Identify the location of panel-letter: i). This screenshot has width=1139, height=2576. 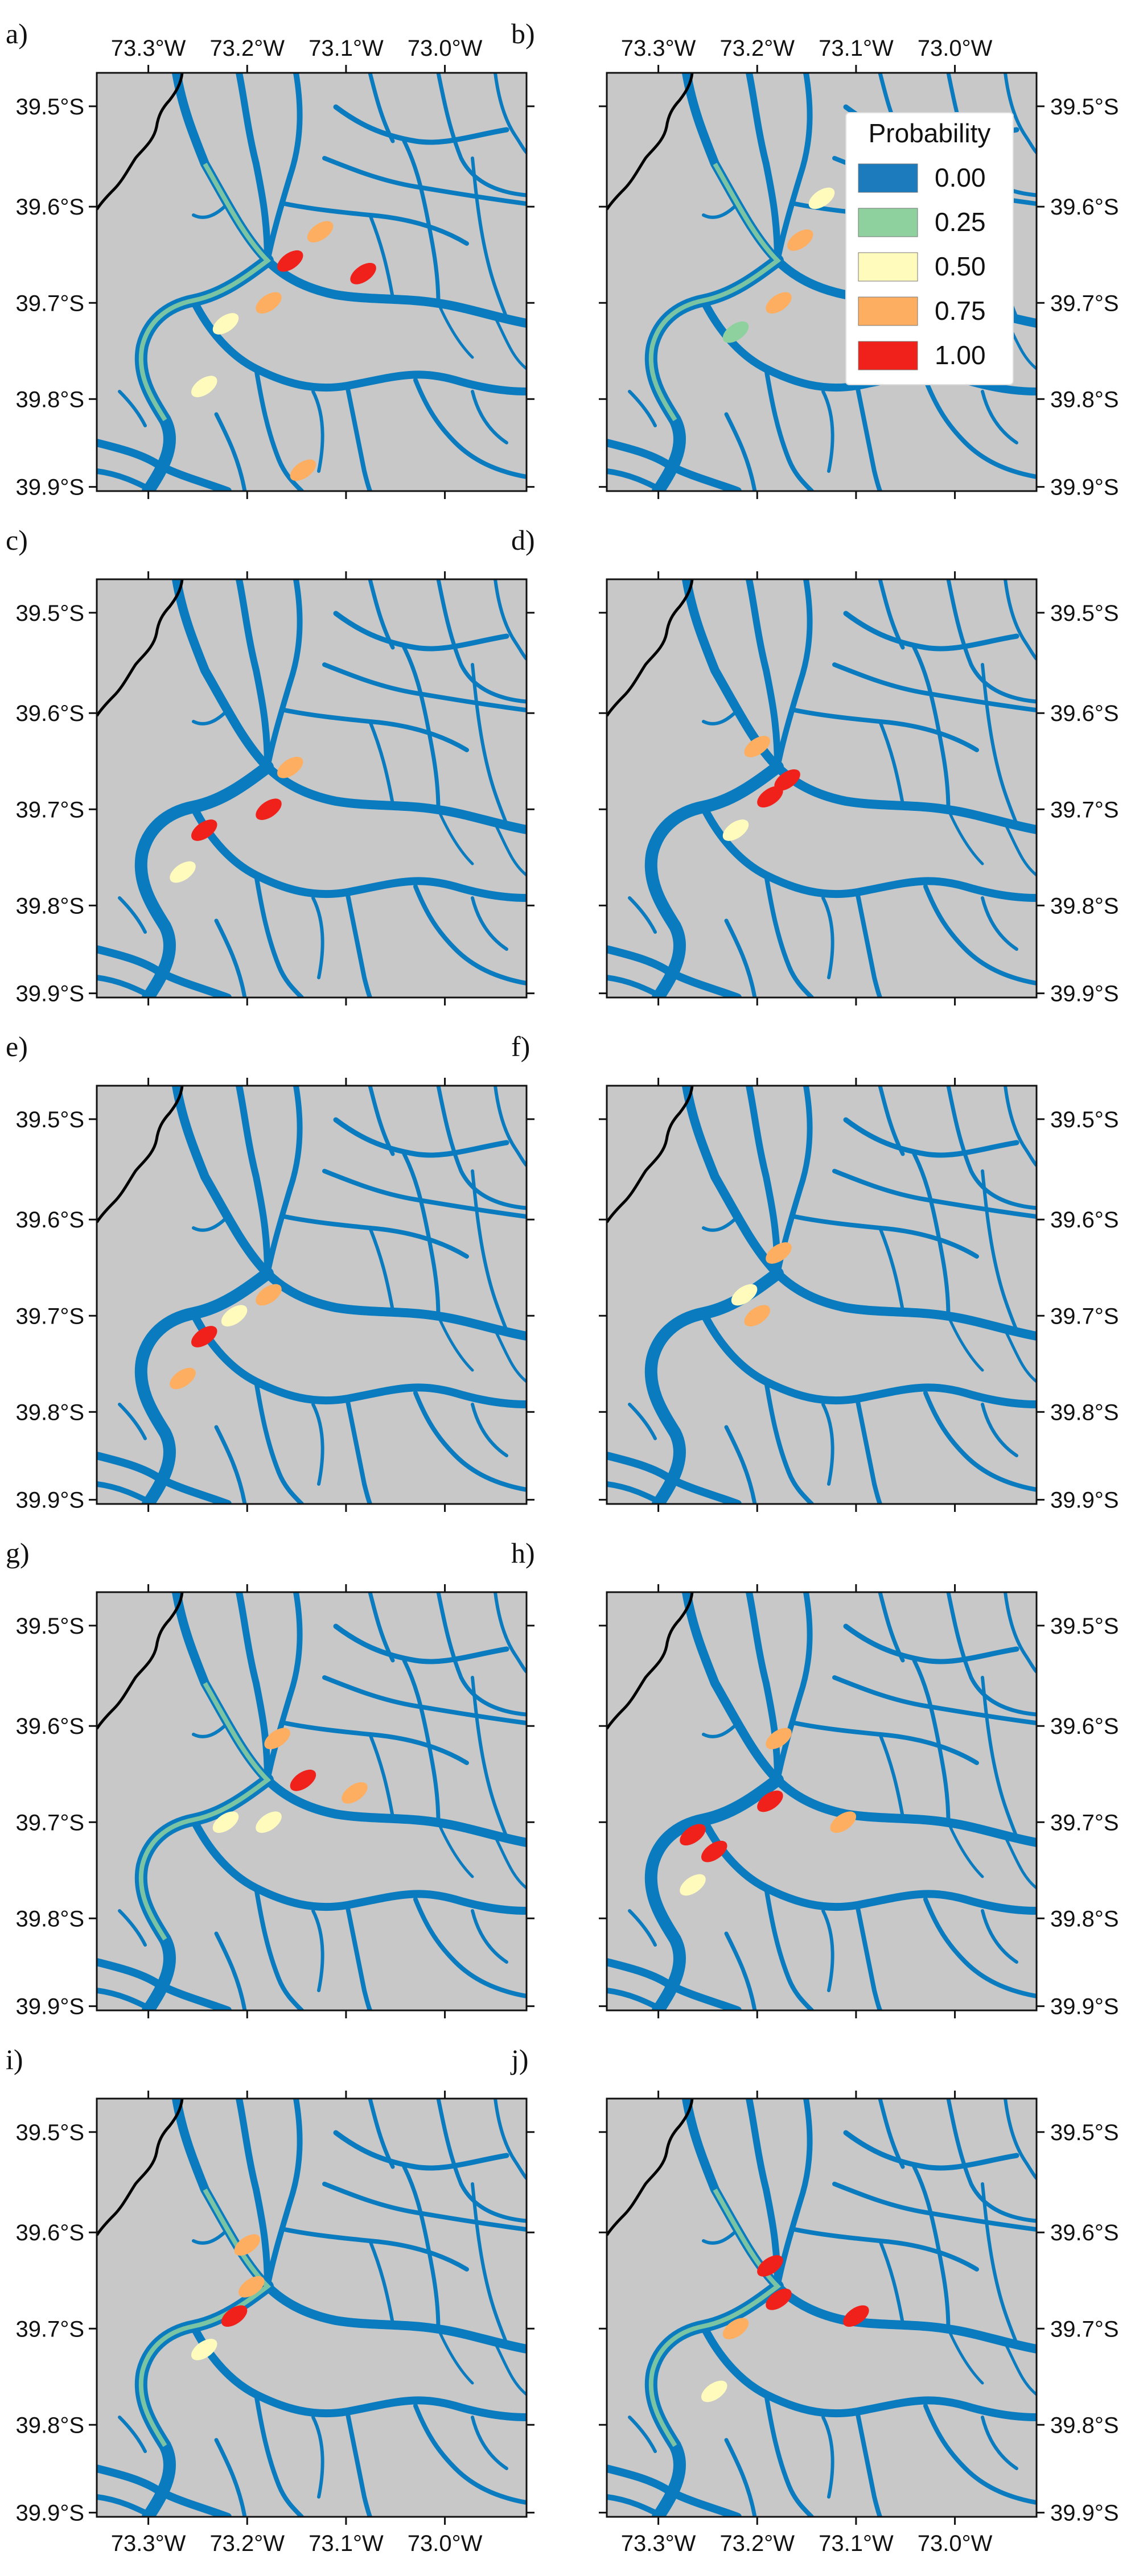
(15, 2059).